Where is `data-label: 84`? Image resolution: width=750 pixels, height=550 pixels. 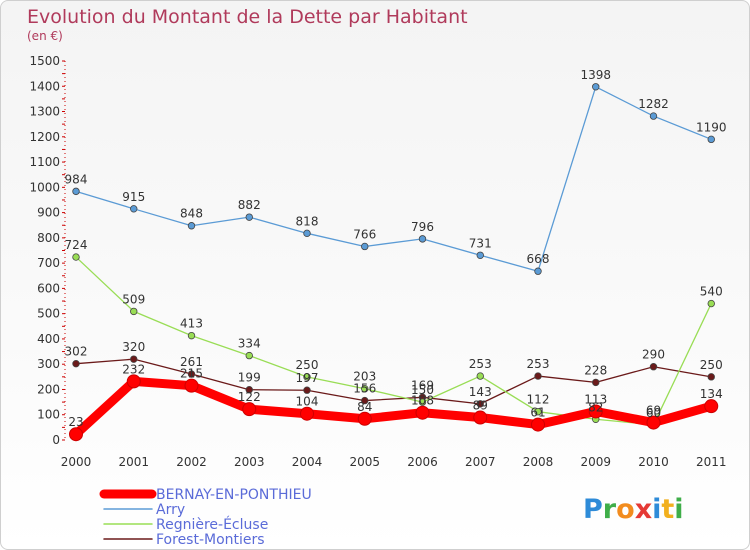
data-label: 84 is located at coordinates (364, 407).